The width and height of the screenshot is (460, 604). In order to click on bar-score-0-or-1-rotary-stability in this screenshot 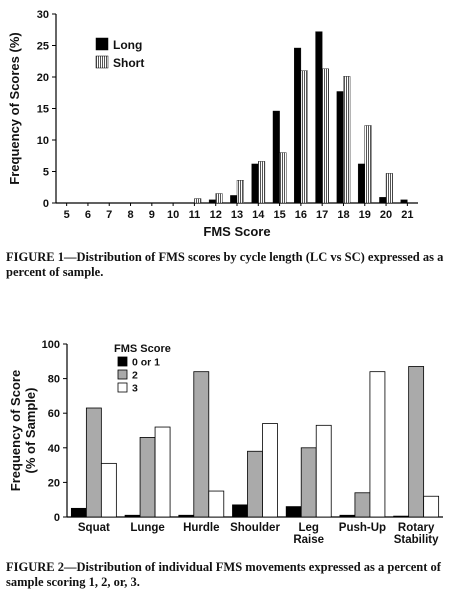, I will do `click(401, 516)`.